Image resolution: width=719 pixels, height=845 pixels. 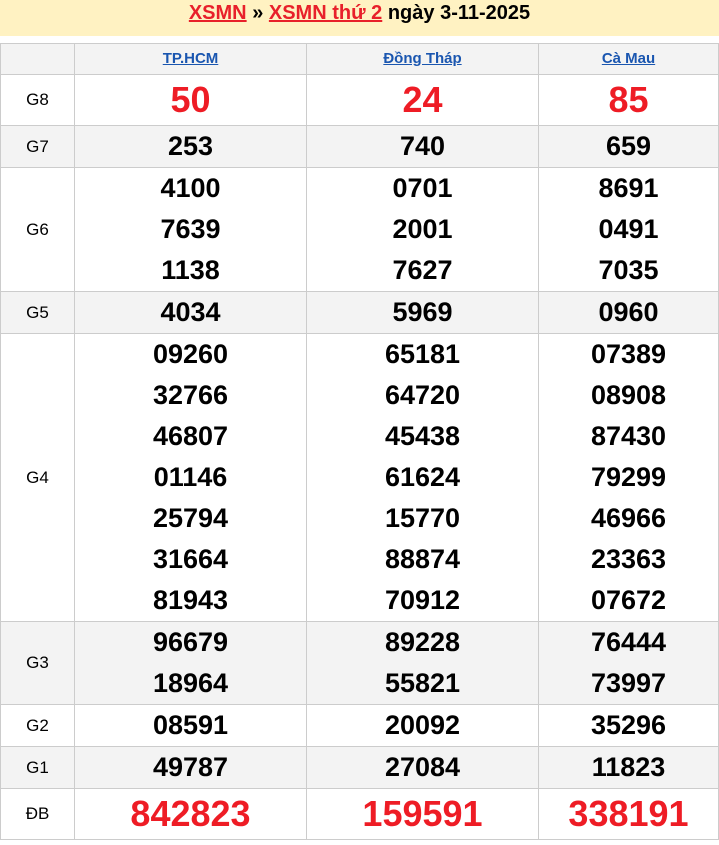 I want to click on result-cell: 65181 64720 45438 61624 15770 88874 70912, so click(x=422, y=477).